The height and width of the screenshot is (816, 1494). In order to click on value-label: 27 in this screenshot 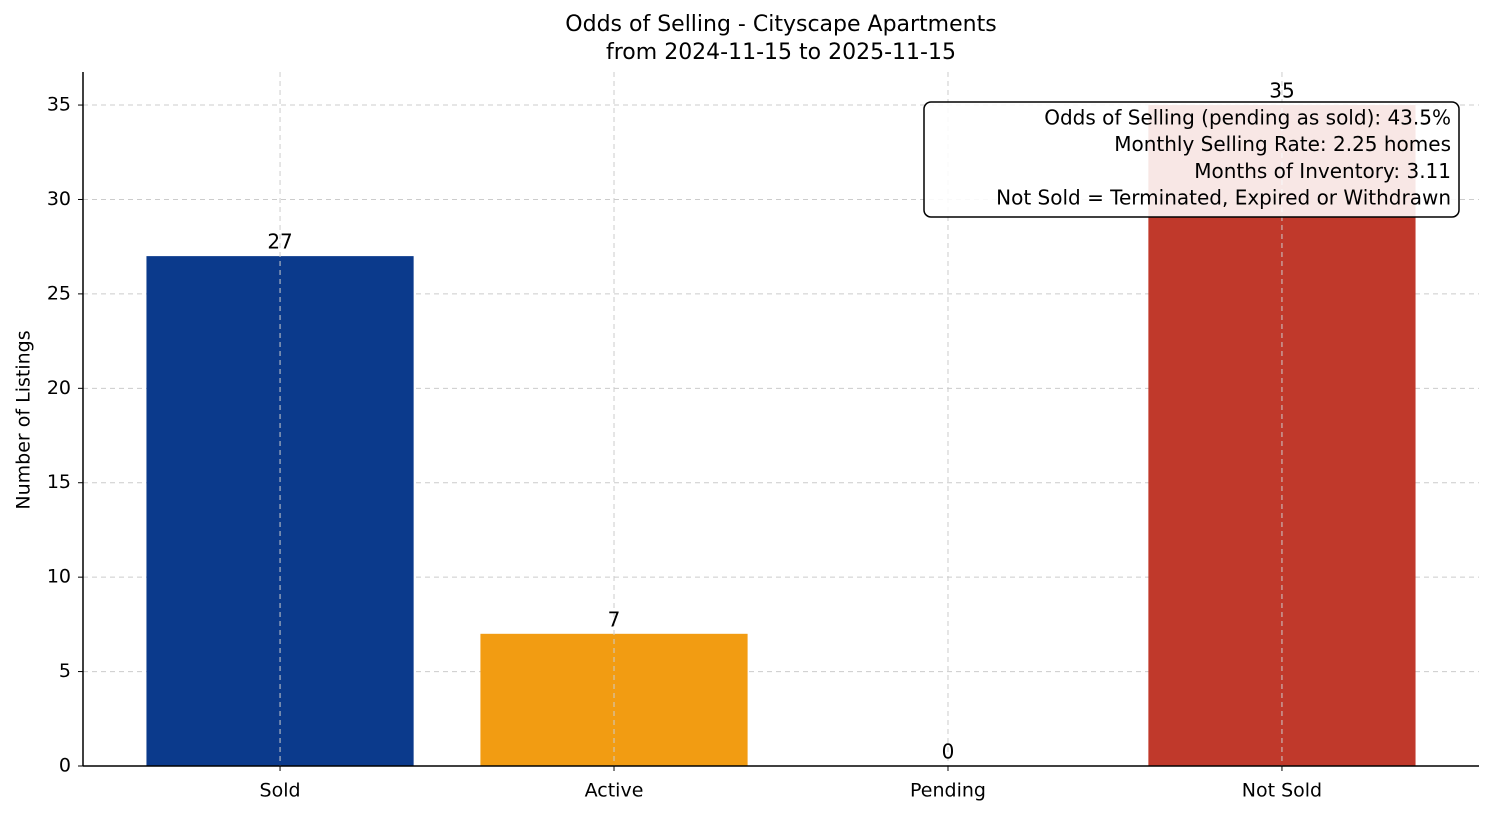, I will do `click(279, 242)`.